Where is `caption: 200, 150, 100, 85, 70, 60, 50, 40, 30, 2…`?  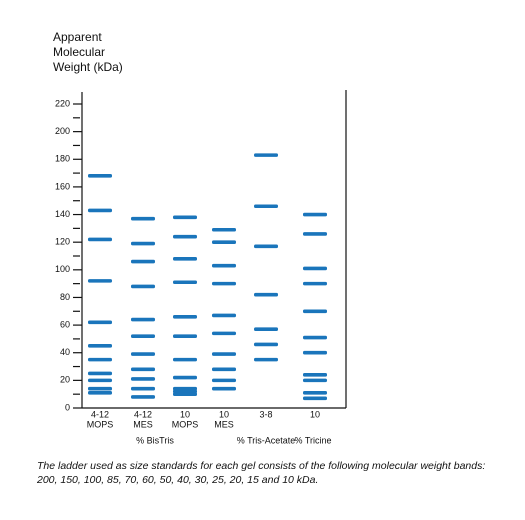
caption: 200, 150, 100, 85, 70, 60, 50, 40, 30, 2… is located at coordinates (177, 480).